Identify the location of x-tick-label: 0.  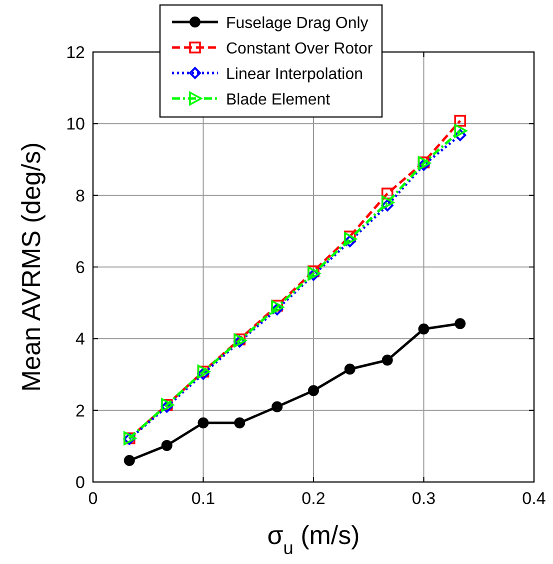
(93, 498).